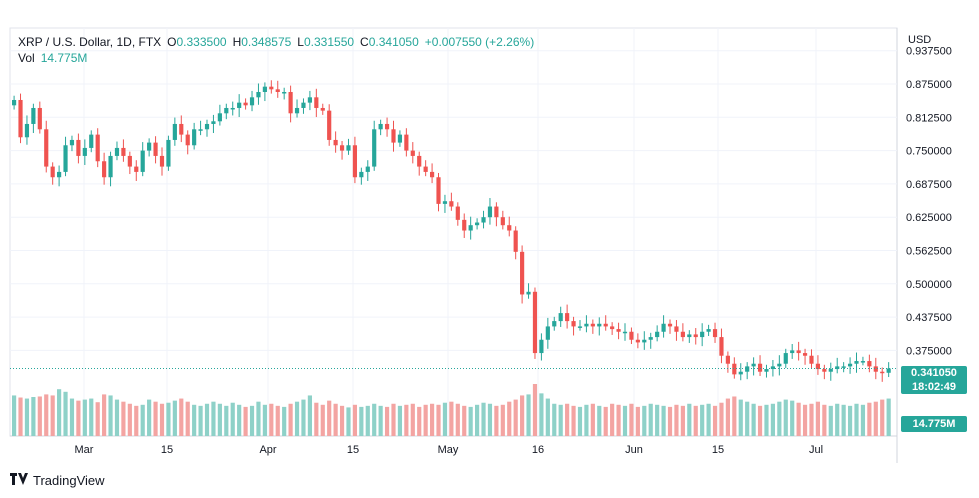 The width and height of the screenshot is (979, 498). Describe the element at coordinates (934, 373) in the screenshot. I see `last-price-value: 0.341050` at that location.